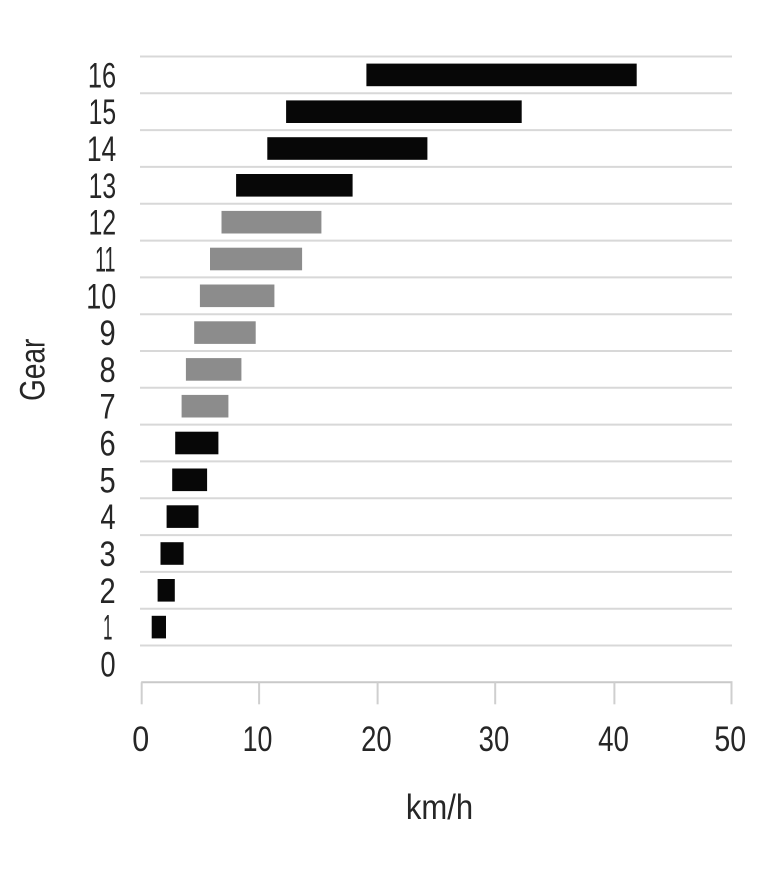  Describe the element at coordinates (107, 517) in the screenshot. I see `svg-text: 4` at that location.